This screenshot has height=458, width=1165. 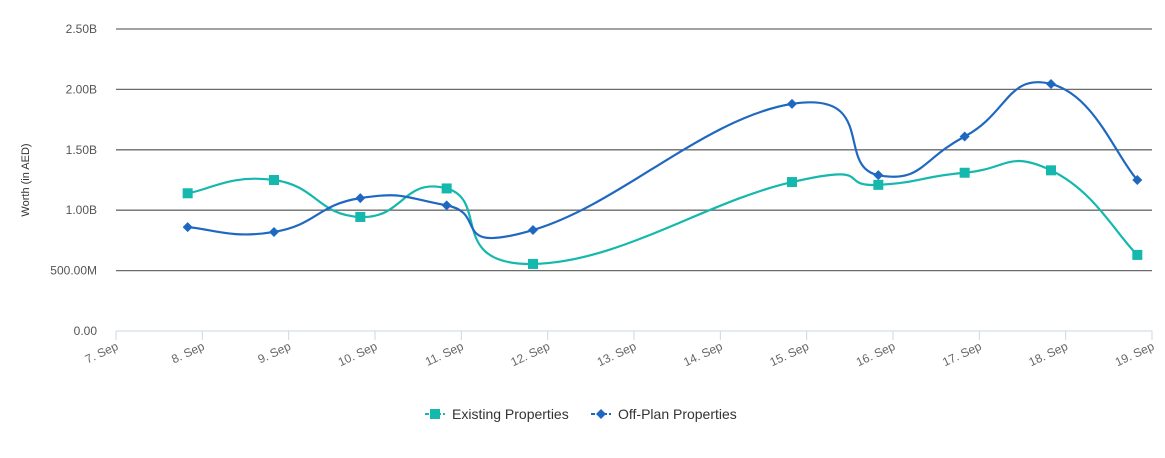 I want to click on x-tick-label: 14. Sep, so click(x=703, y=354).